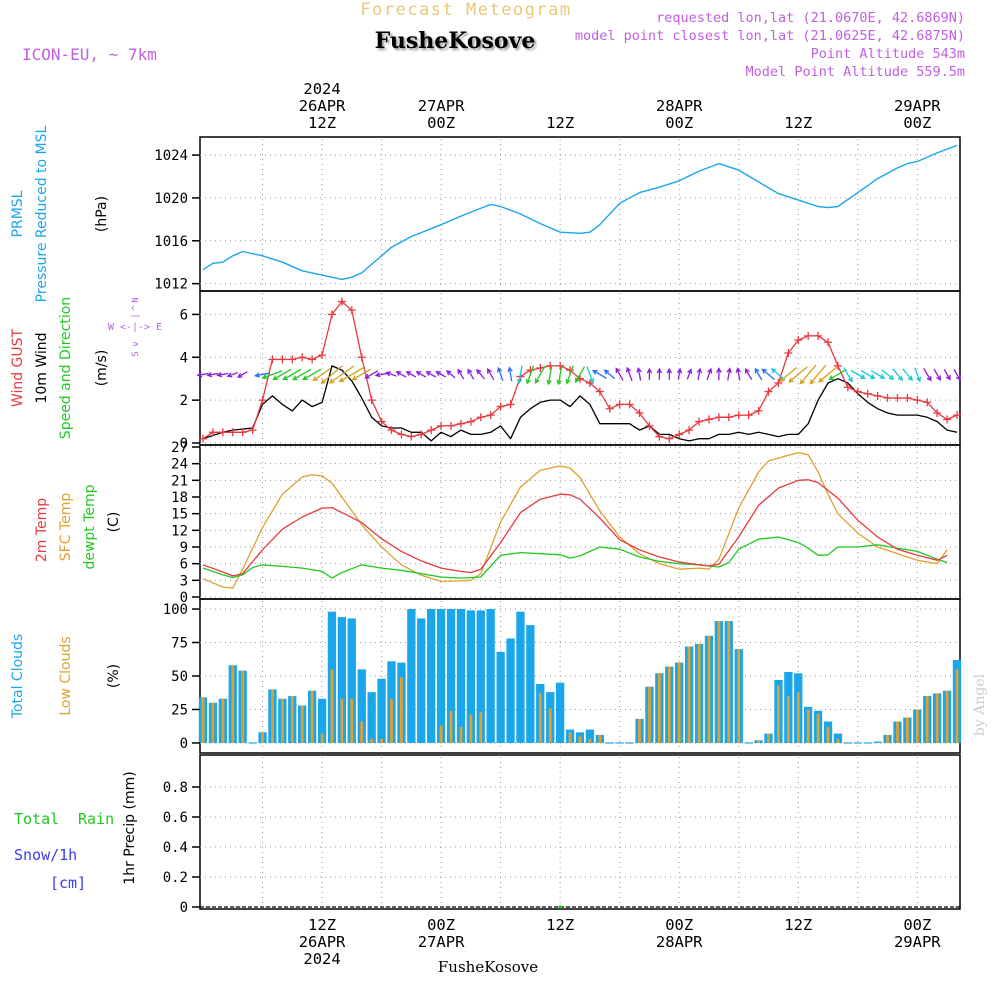 This screenshot has width=1000, height=1000. I want to click on temp-2m-line, so click(575, 528).